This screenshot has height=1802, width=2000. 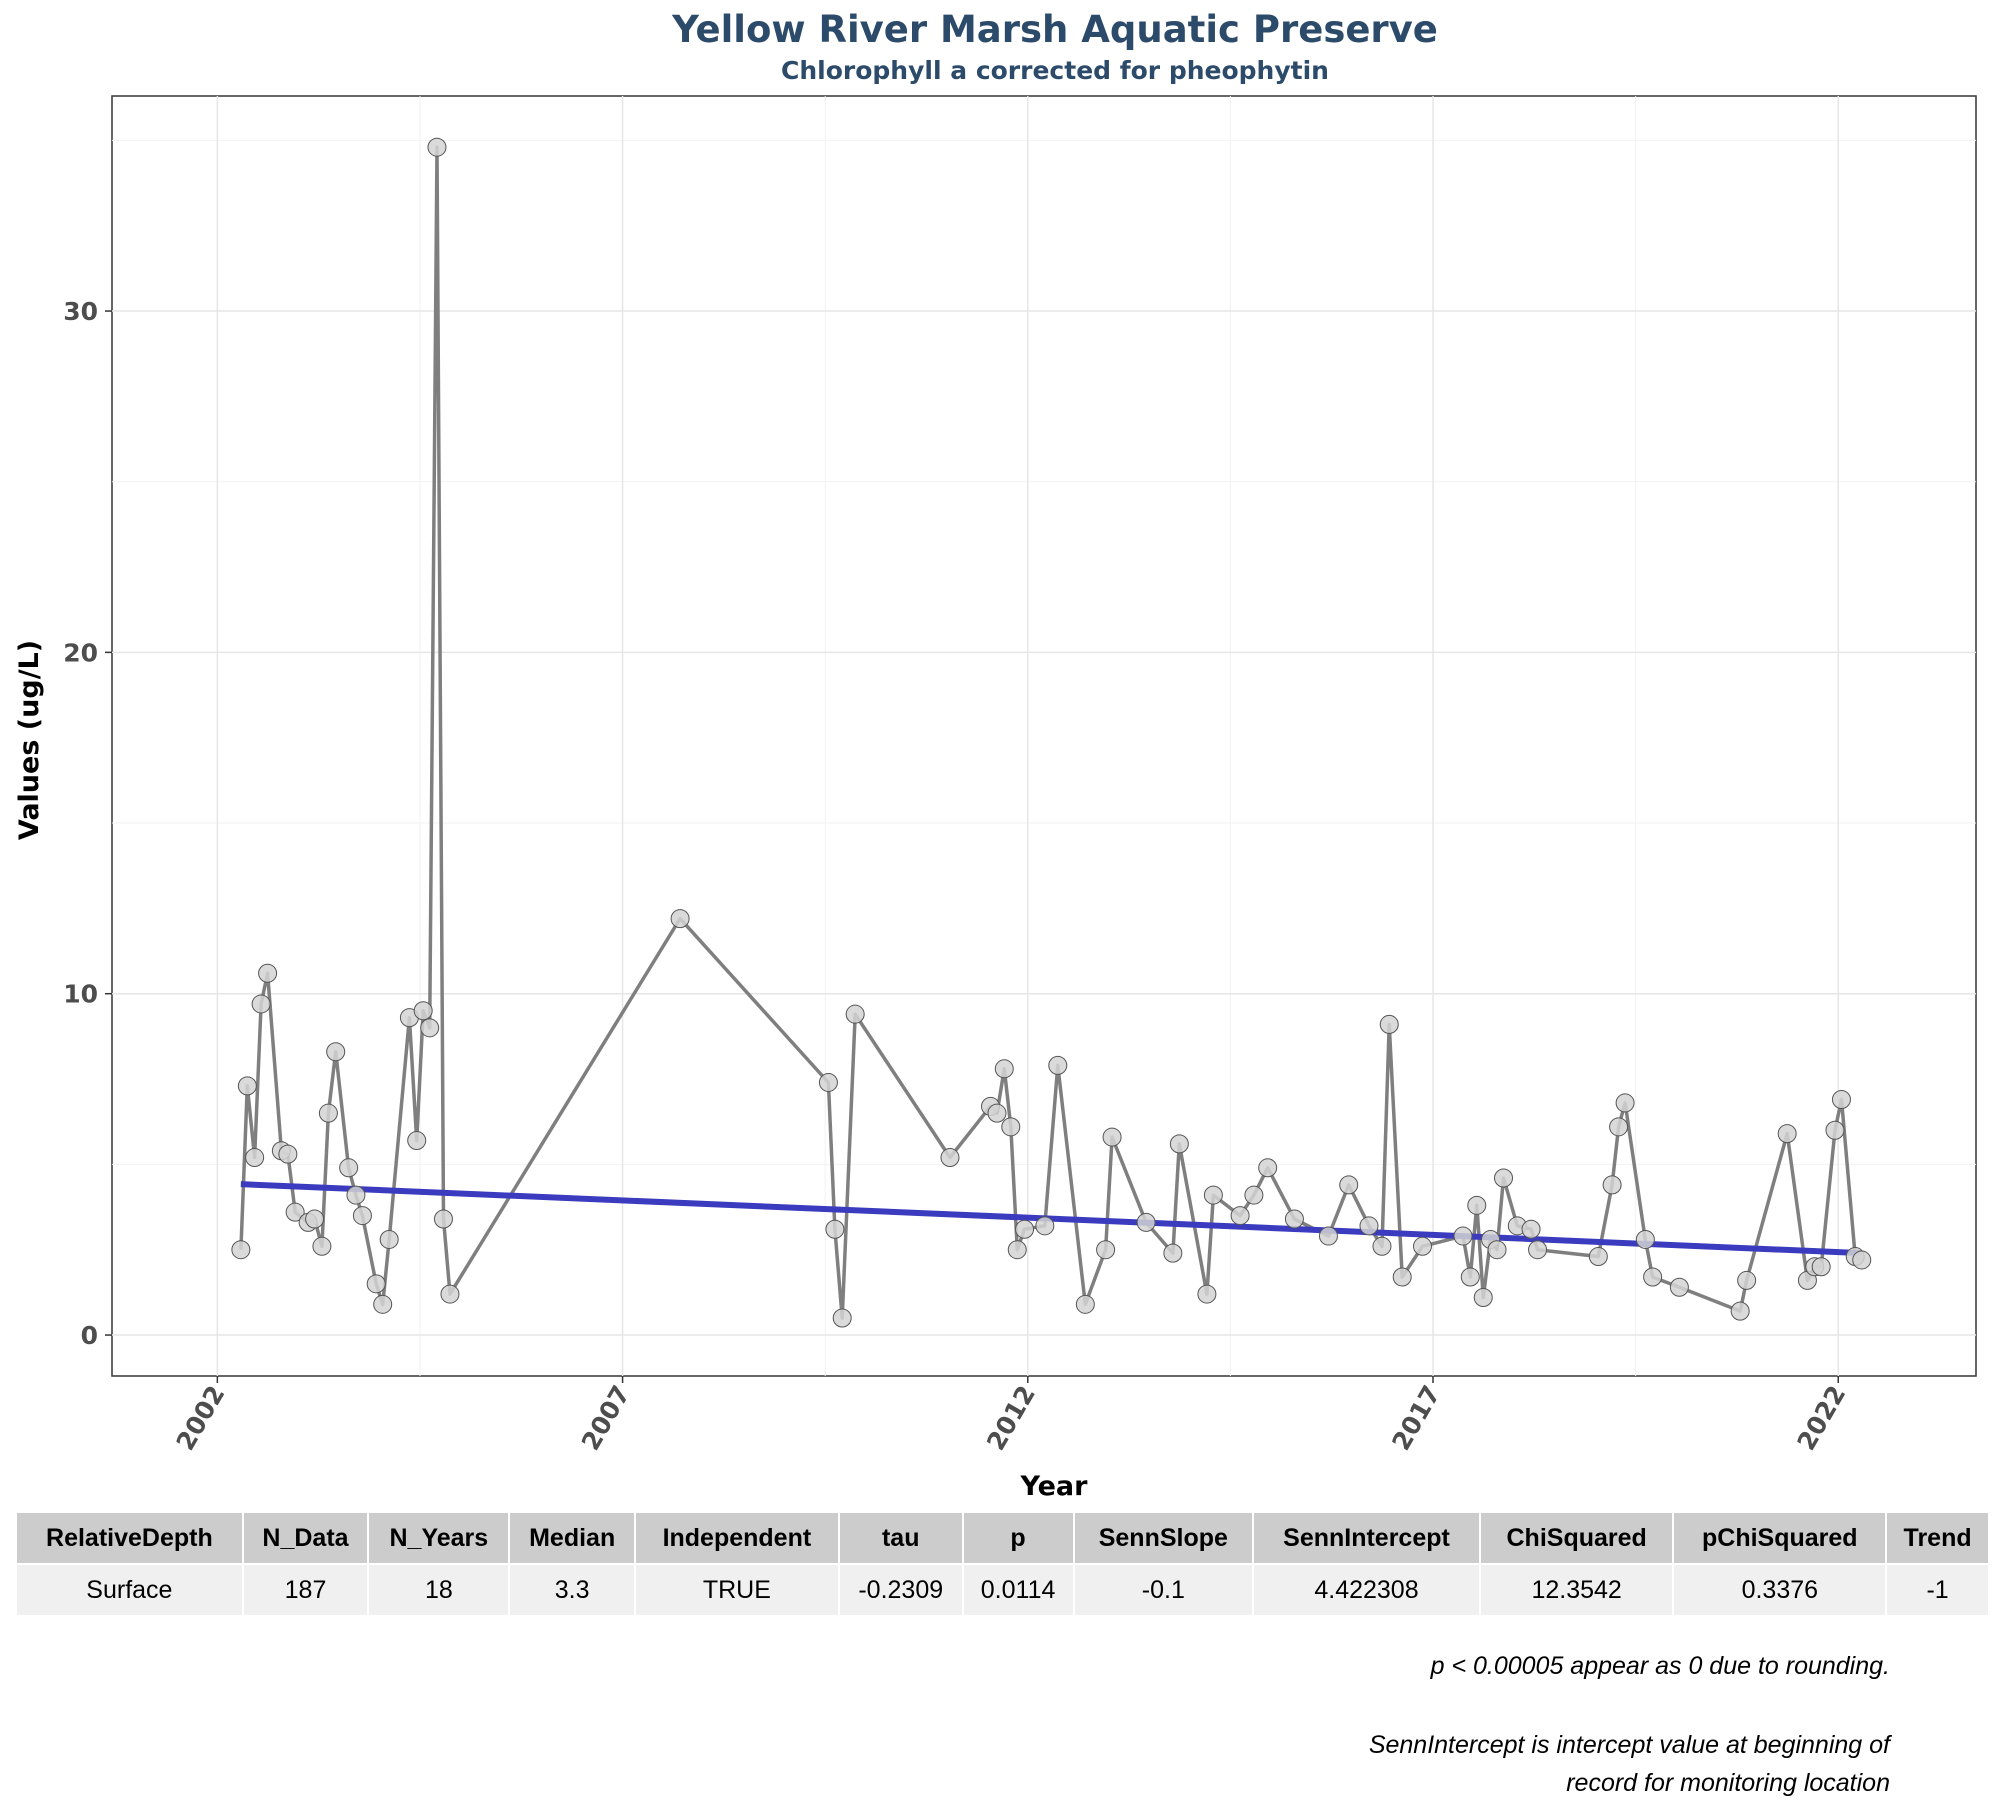 What do you see at coordinates (1576, 1589) in the screenshot?
I see `table-cell: 12.3542` at bounding box center [1576, 1589].